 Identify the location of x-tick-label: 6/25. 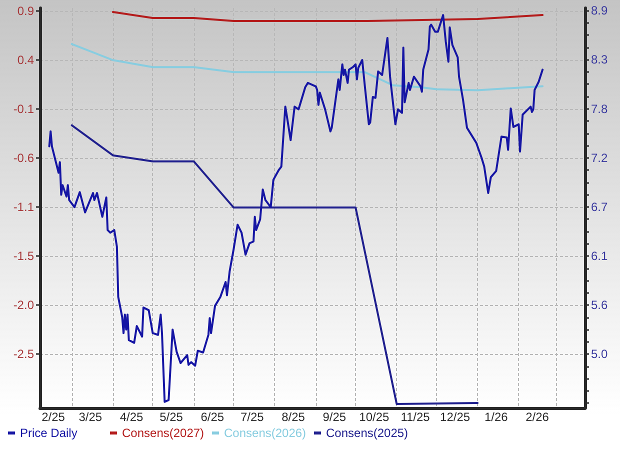
(212, 417).